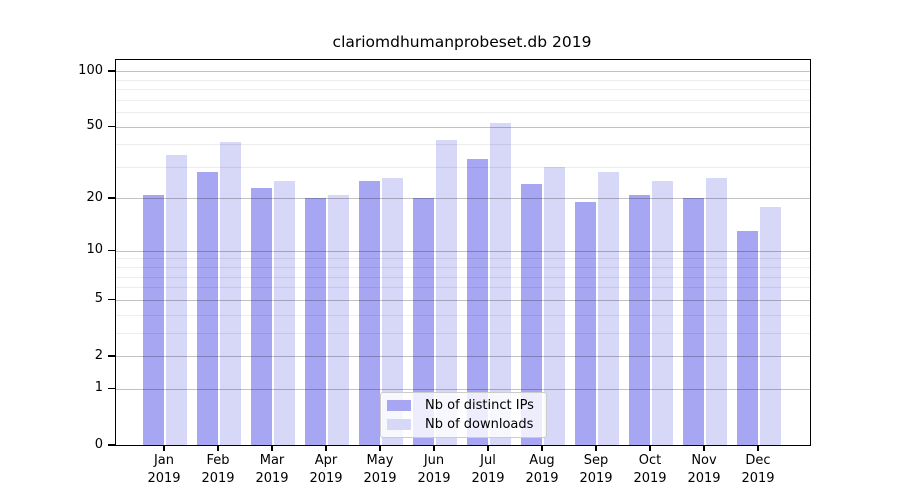  What do you see at coordinates (596, 469) in the screenshot?
I see `x-tick-label-sep: Sep 2019` at bounding box center [596, 469].